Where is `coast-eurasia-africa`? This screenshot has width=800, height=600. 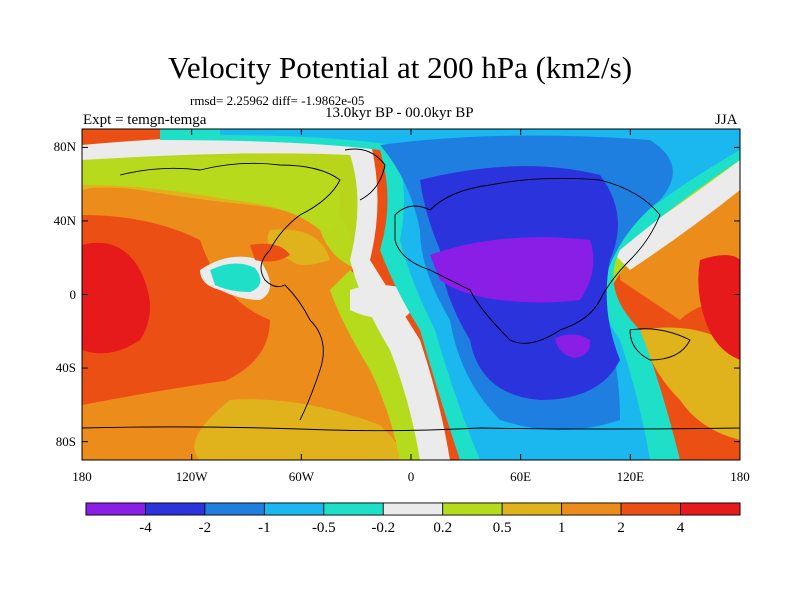
coast-eurasia-africa is located at coordinates (527, 260).